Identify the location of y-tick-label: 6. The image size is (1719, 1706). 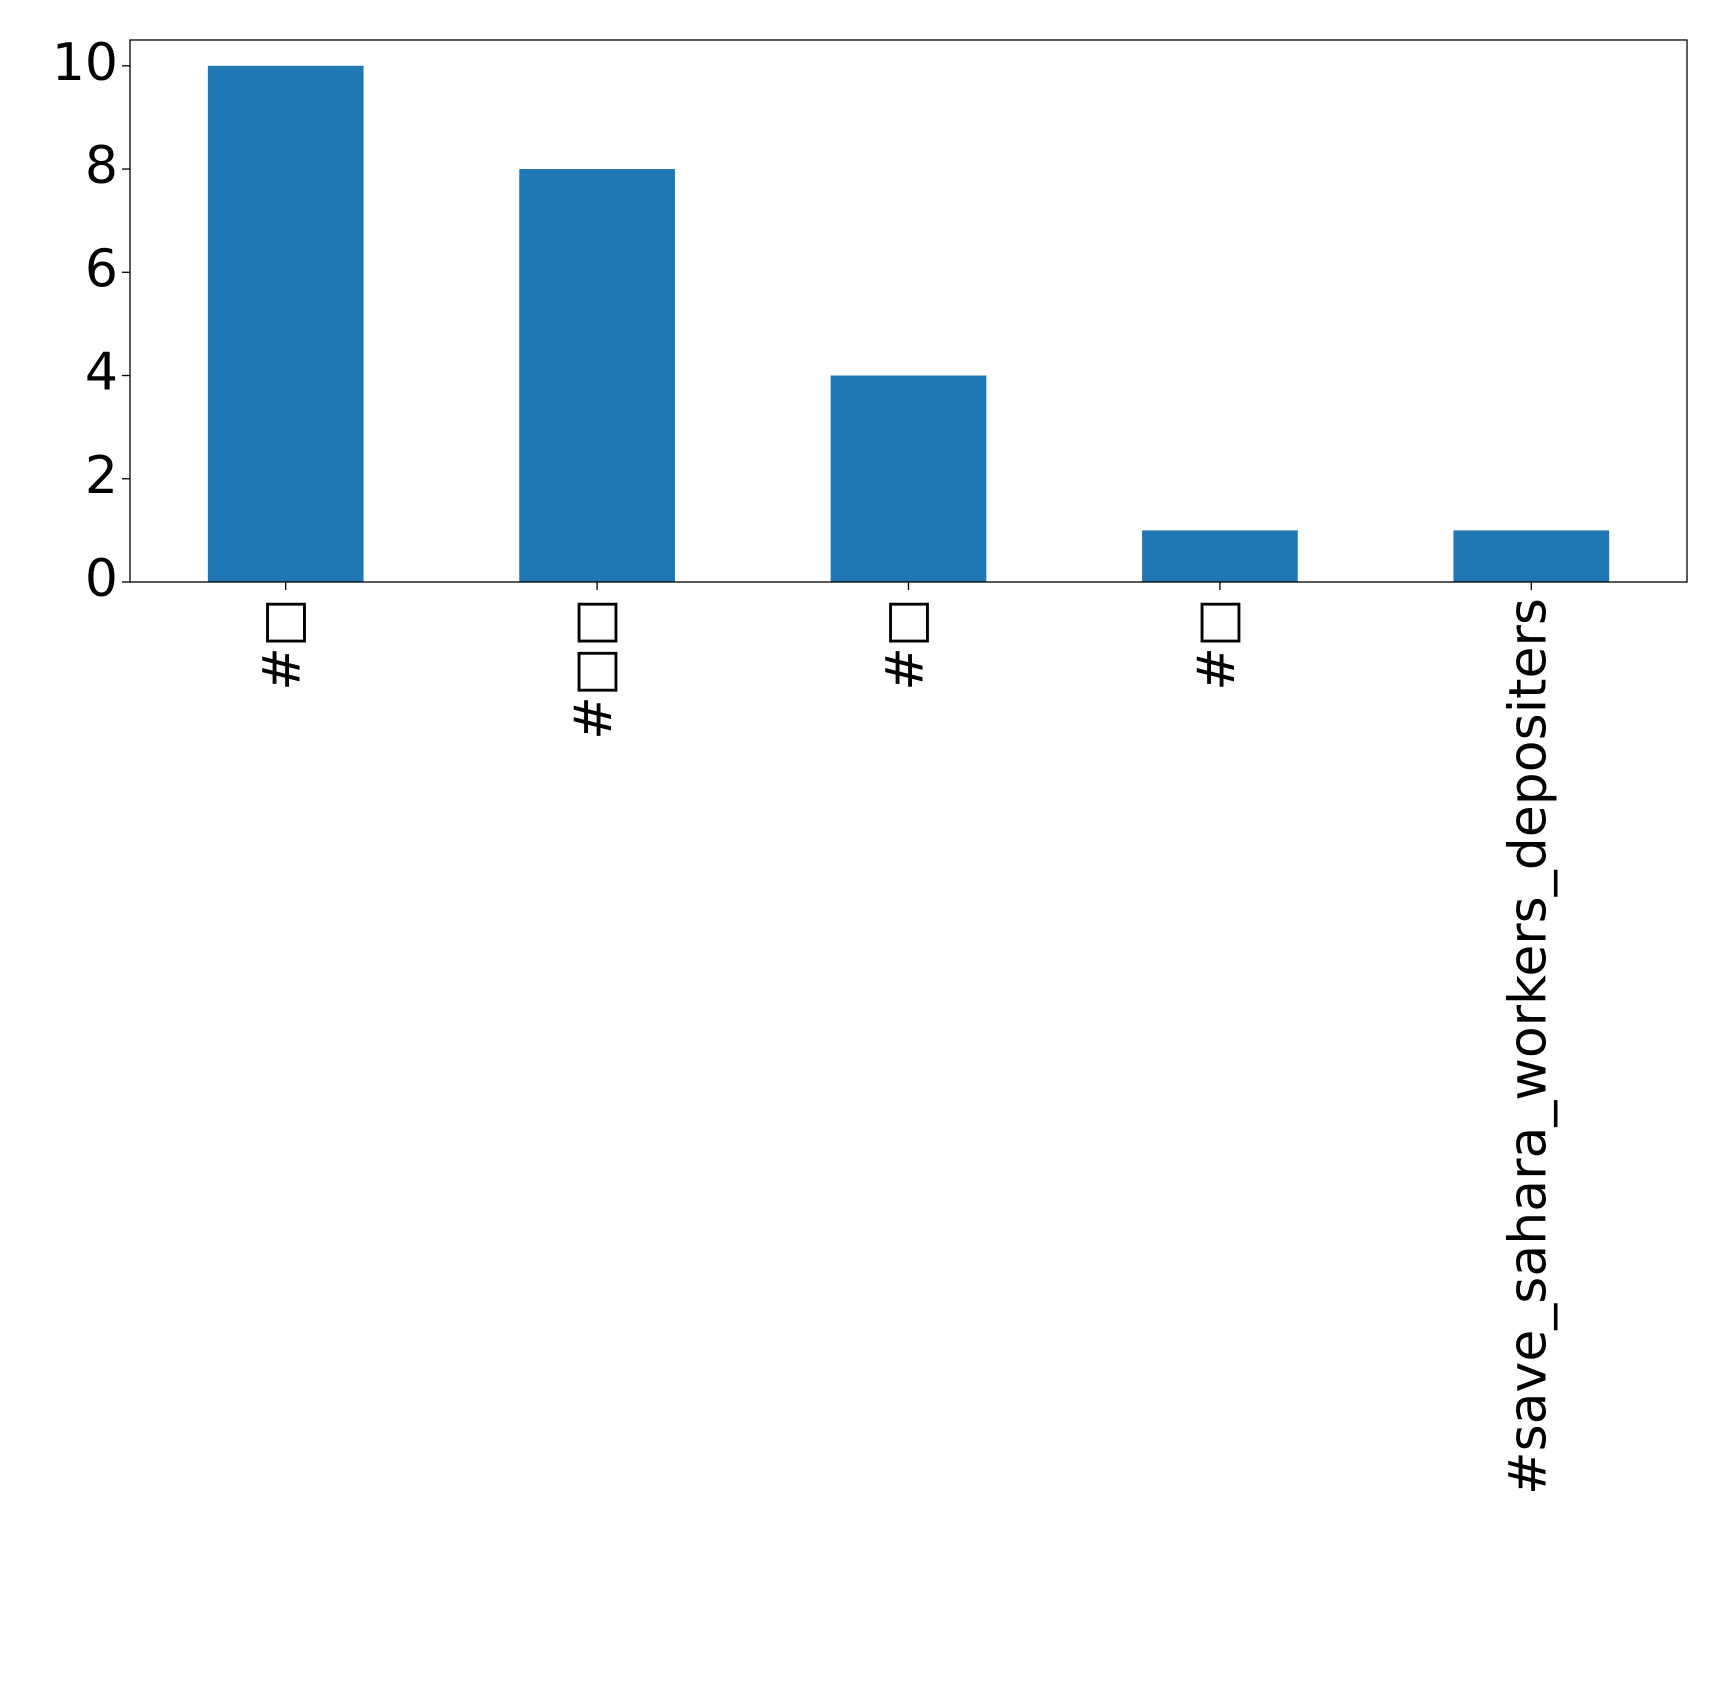
(101, 269).